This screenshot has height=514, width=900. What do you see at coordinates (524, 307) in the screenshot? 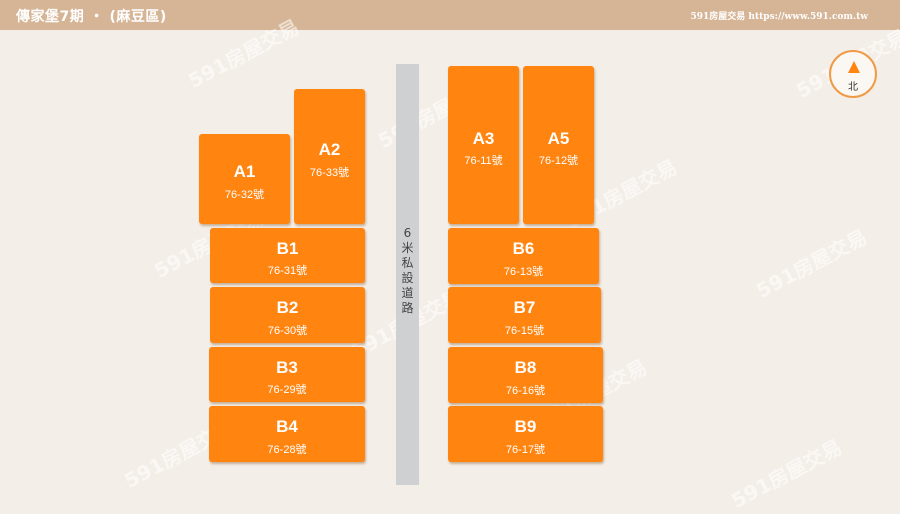
I see `lot-code: B7` at bounding box center [524, 307].